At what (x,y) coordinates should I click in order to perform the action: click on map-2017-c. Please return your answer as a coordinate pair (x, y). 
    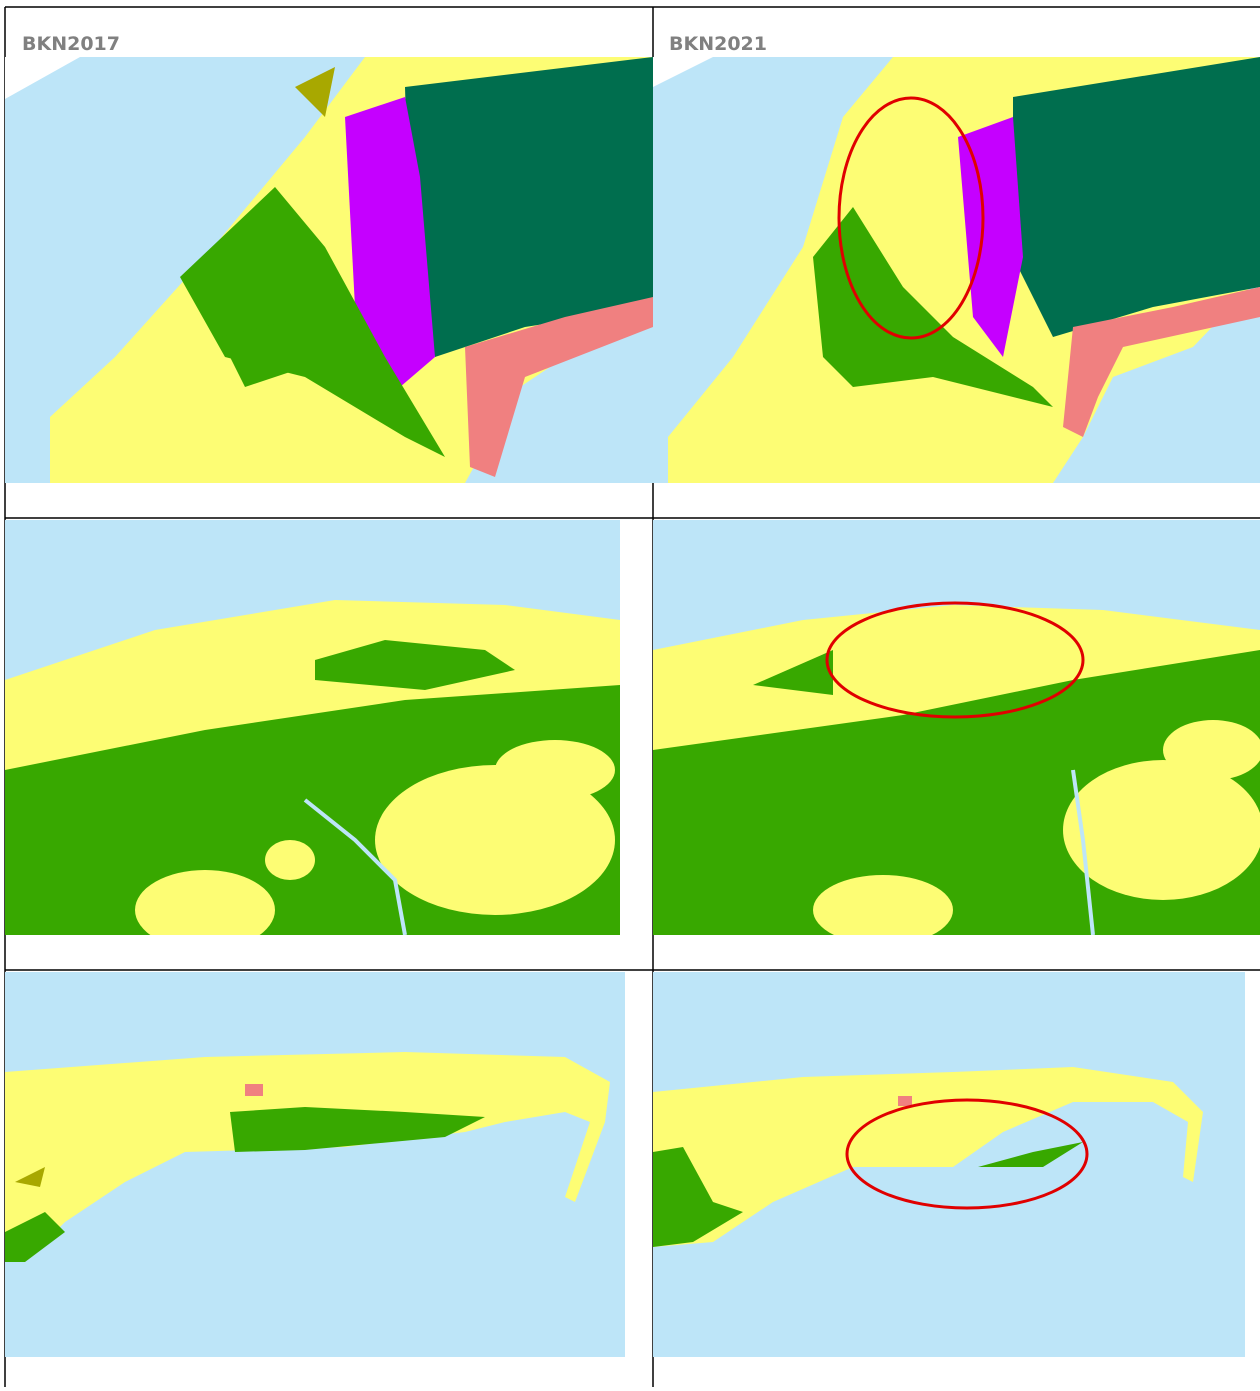
    Looking at the image, I should click on (315, 1164).